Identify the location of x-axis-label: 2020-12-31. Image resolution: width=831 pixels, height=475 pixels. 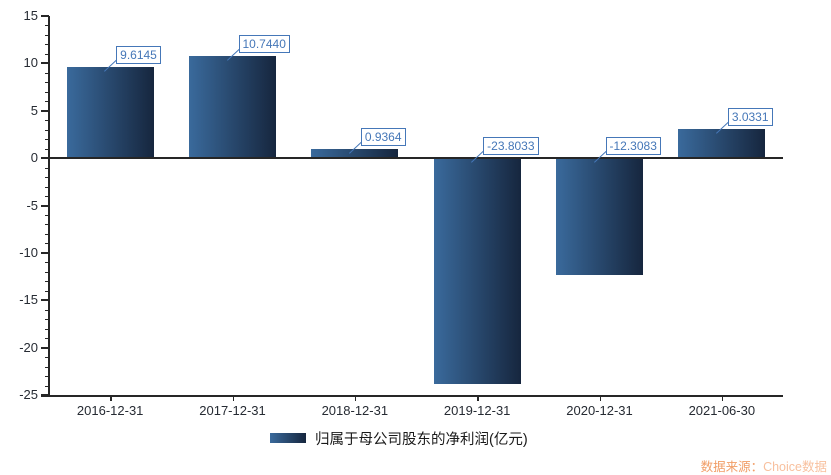
(599, 410).